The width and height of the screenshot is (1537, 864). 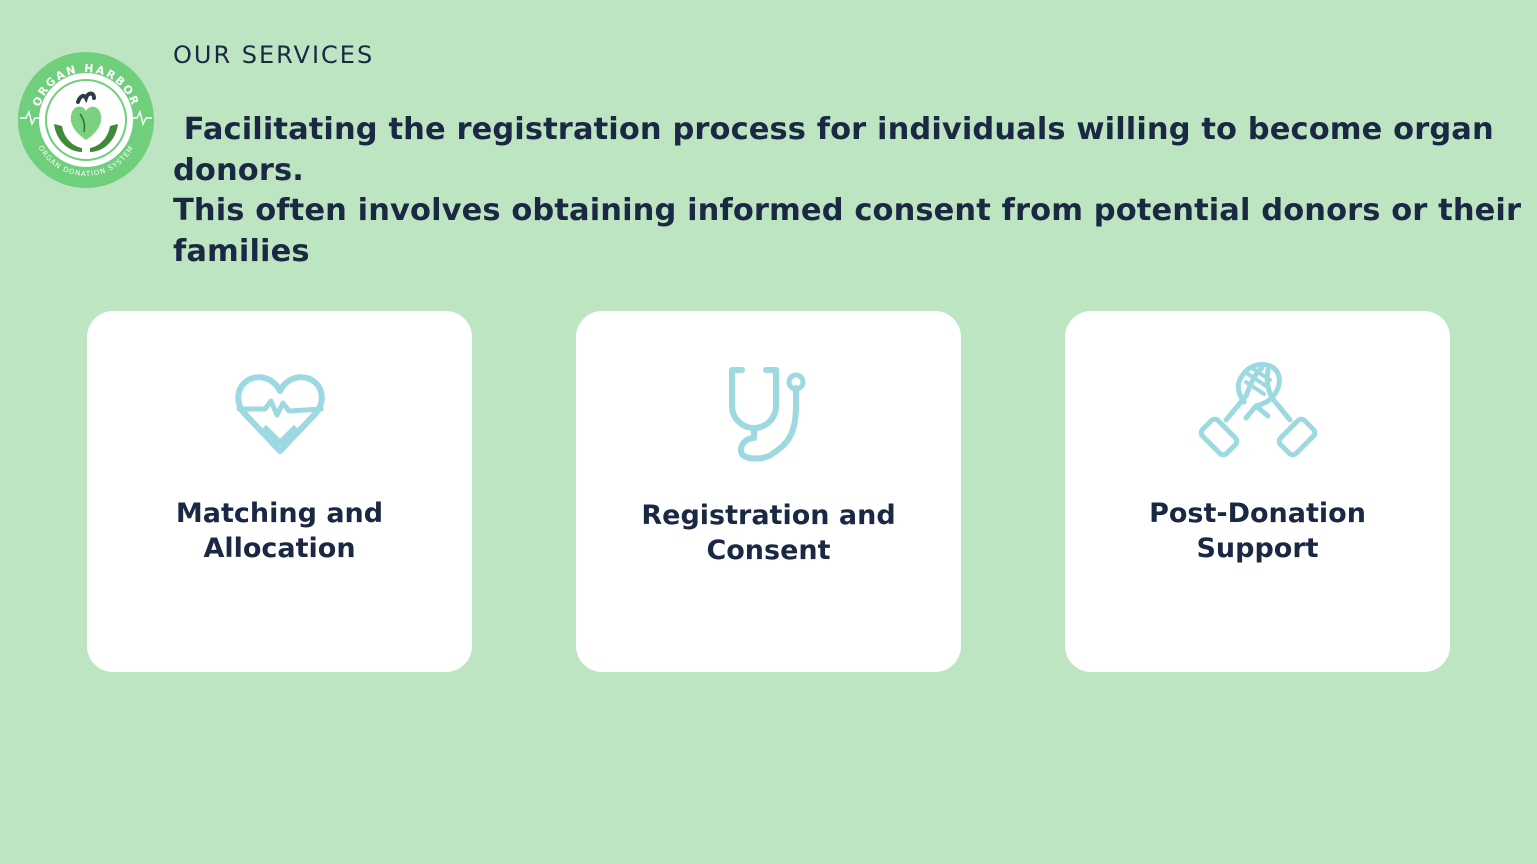 What do you see at coordinates (1257, 491) in the screenshot?
I see `service-card-support: Post-Donation Support` at bounding box center [1257, 491].